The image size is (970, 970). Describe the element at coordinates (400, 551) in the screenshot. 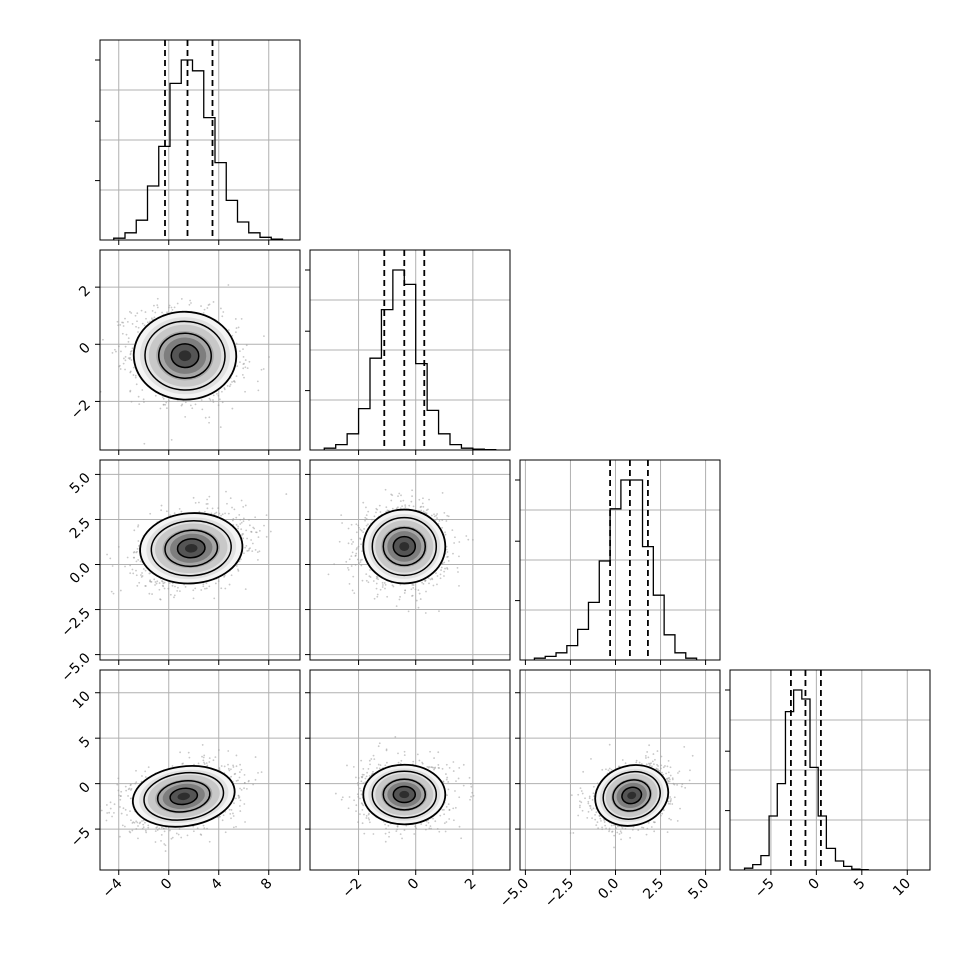

I see `density-content` at that location.